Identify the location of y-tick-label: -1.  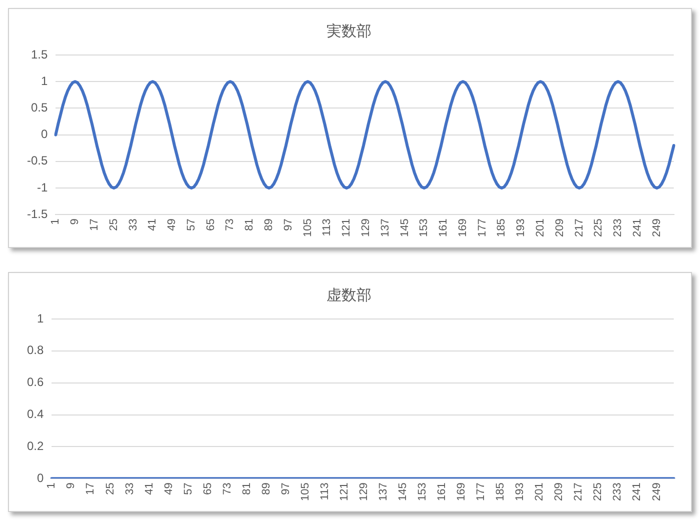
(42, 187).